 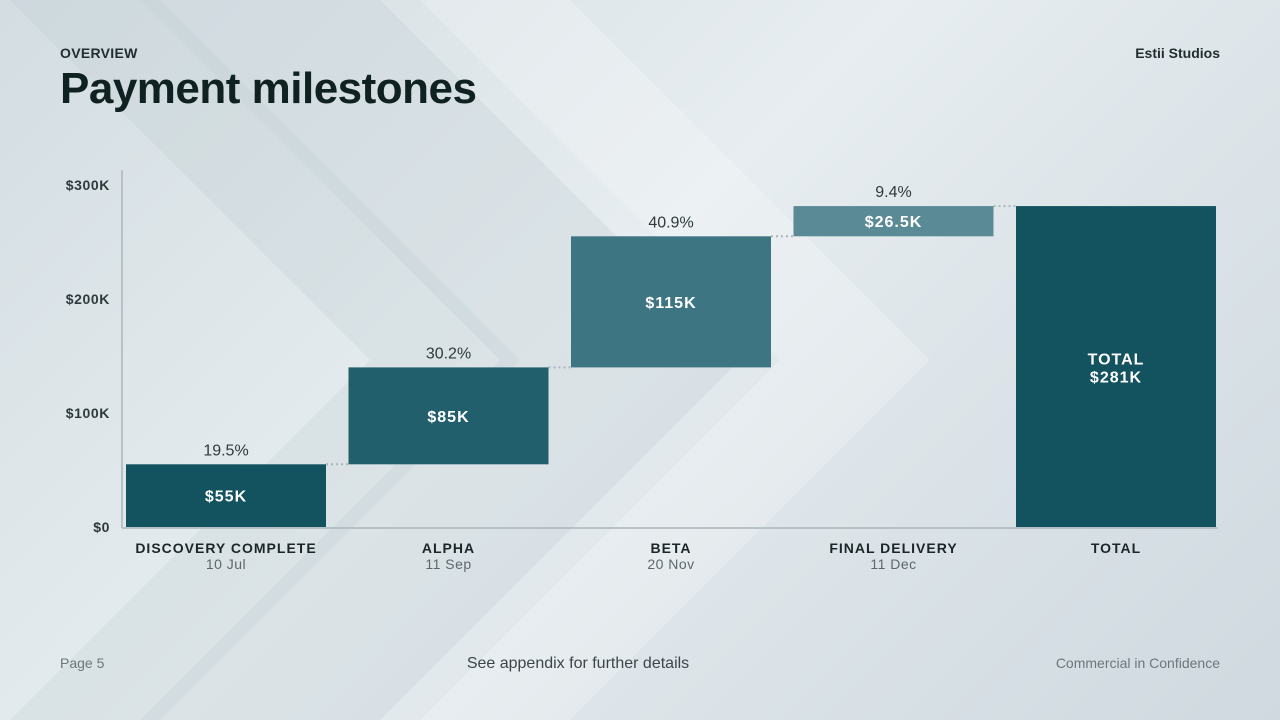 What do you see at coordinates (670, 564) in the screenshot?
I see `category-date: 20 Nov` at bounding box center [670, 564].